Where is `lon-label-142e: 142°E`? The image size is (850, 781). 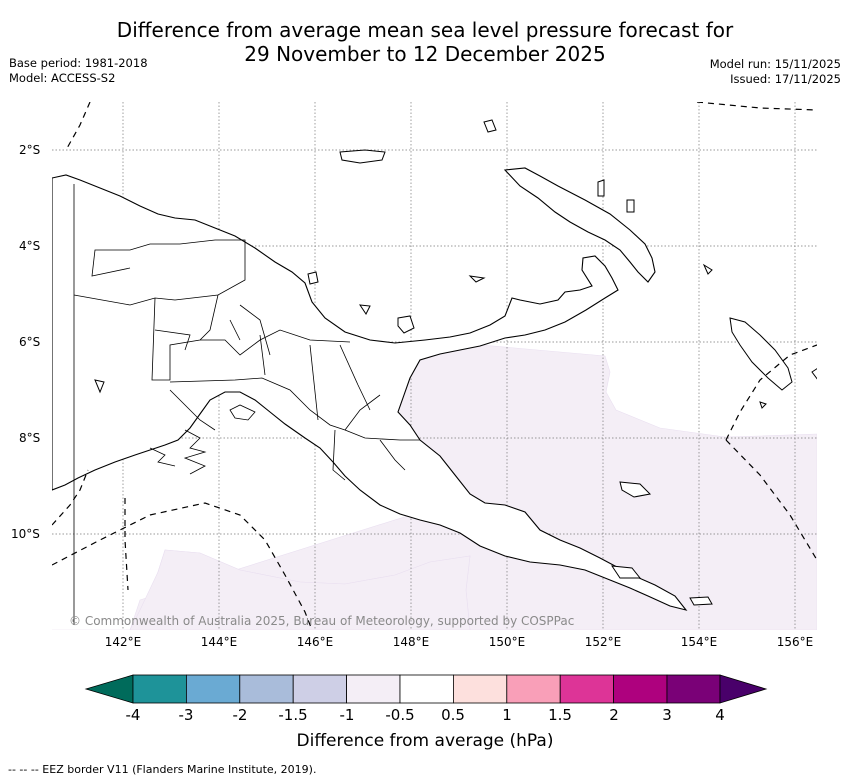
lon-label-142e: 142°E is located at coordinates (123, 642).